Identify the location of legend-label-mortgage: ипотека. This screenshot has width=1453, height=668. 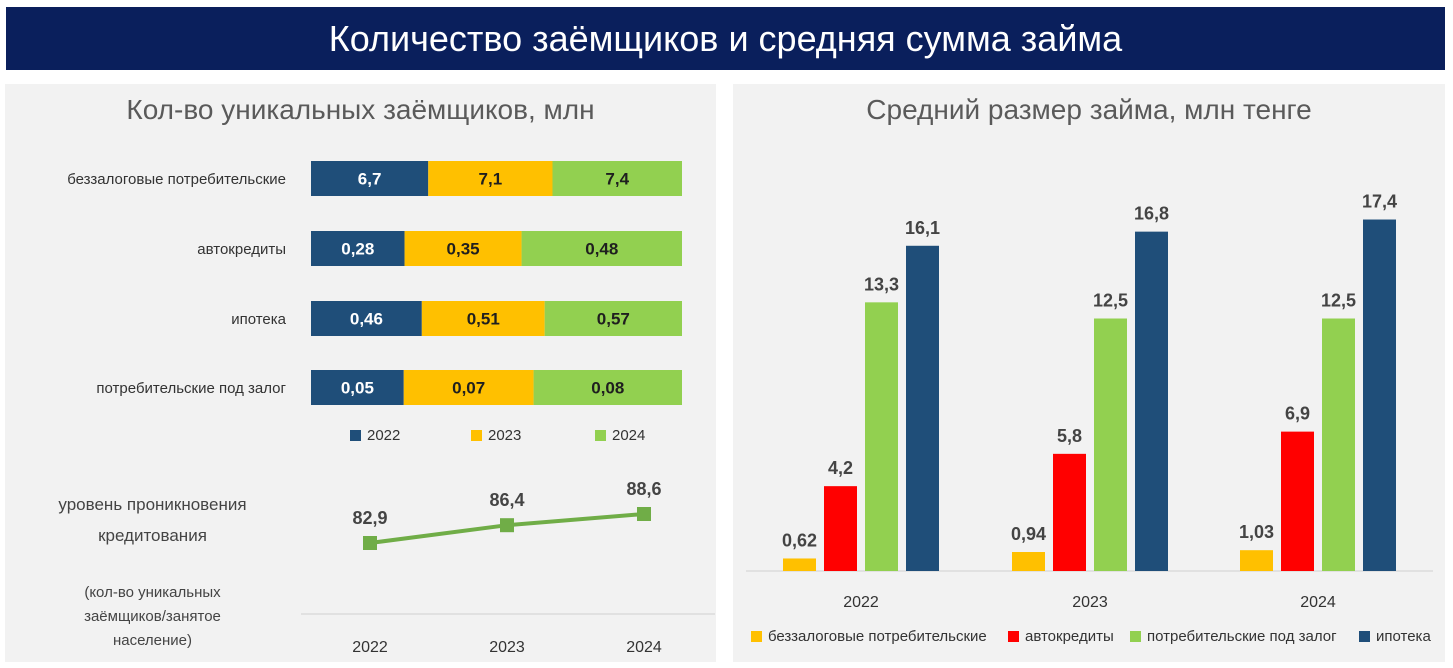
(1403, 636).